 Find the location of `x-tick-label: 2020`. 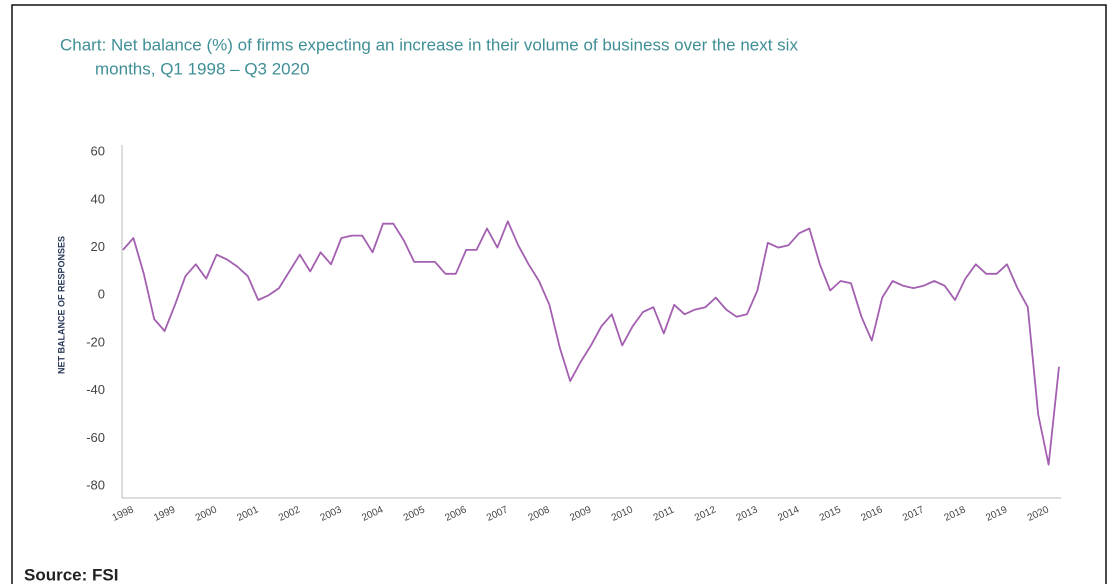

x-tick-label: 2020 is located at coordinates (1038, 514).